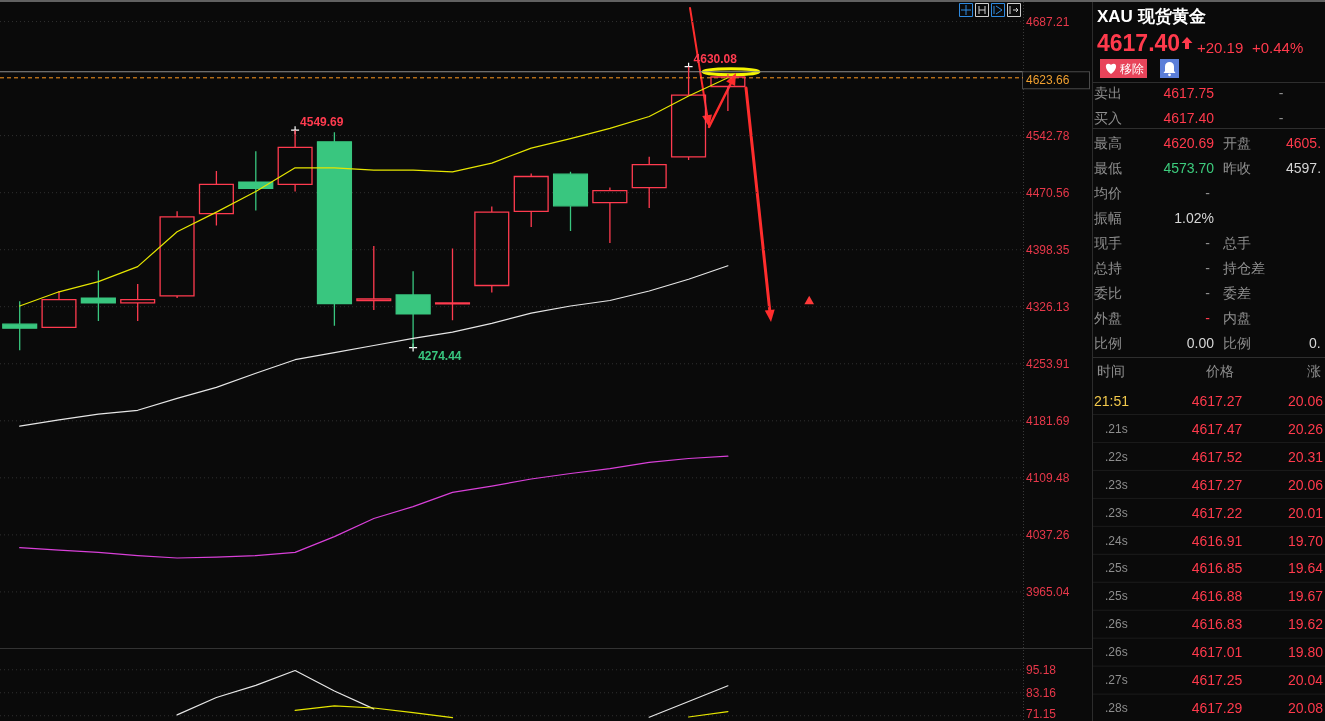 The image size is (1325, 721). What do you see at coordinates (1217, 456) in the screenshot?
I see `text: 4617.52` at bounding box center [1217, 456].